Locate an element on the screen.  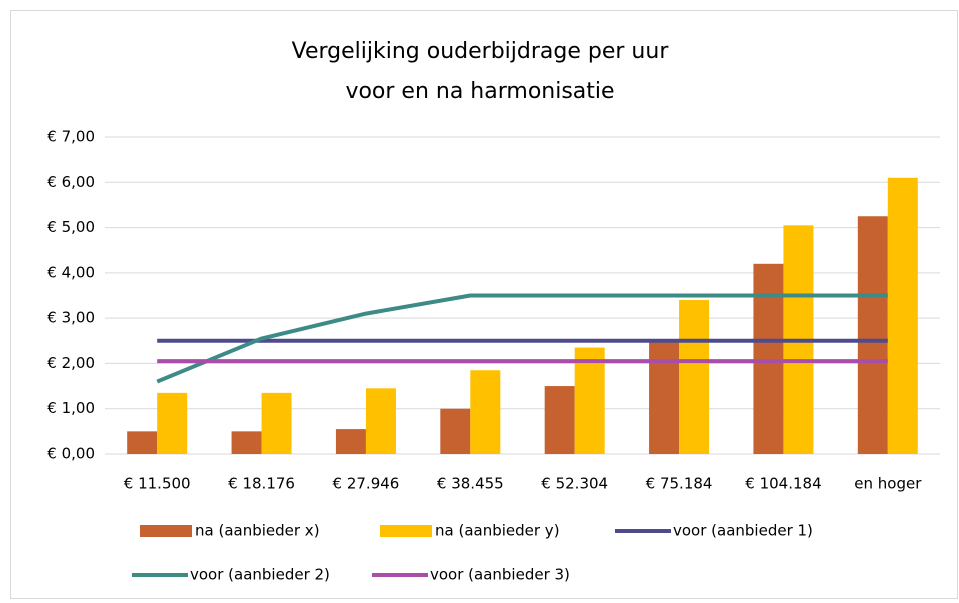
y-tick-label: € 2,00 is located at coordinates (71, 363).